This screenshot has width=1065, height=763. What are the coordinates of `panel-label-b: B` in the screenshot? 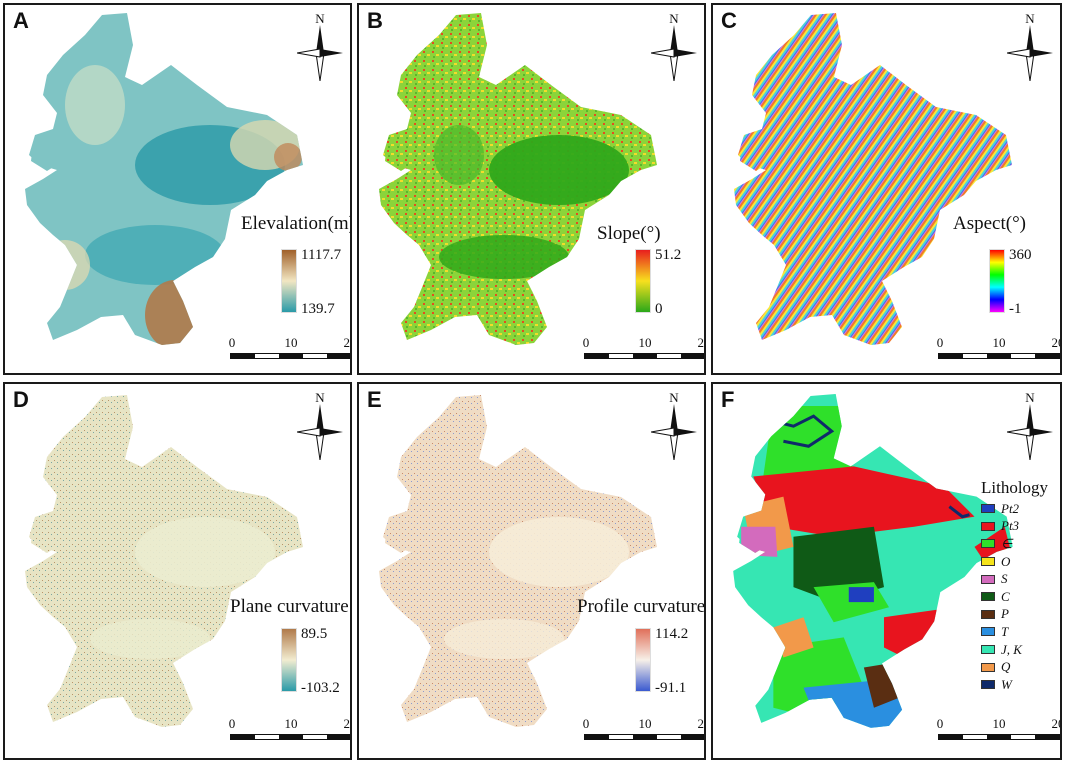 It's located at (375, 20).